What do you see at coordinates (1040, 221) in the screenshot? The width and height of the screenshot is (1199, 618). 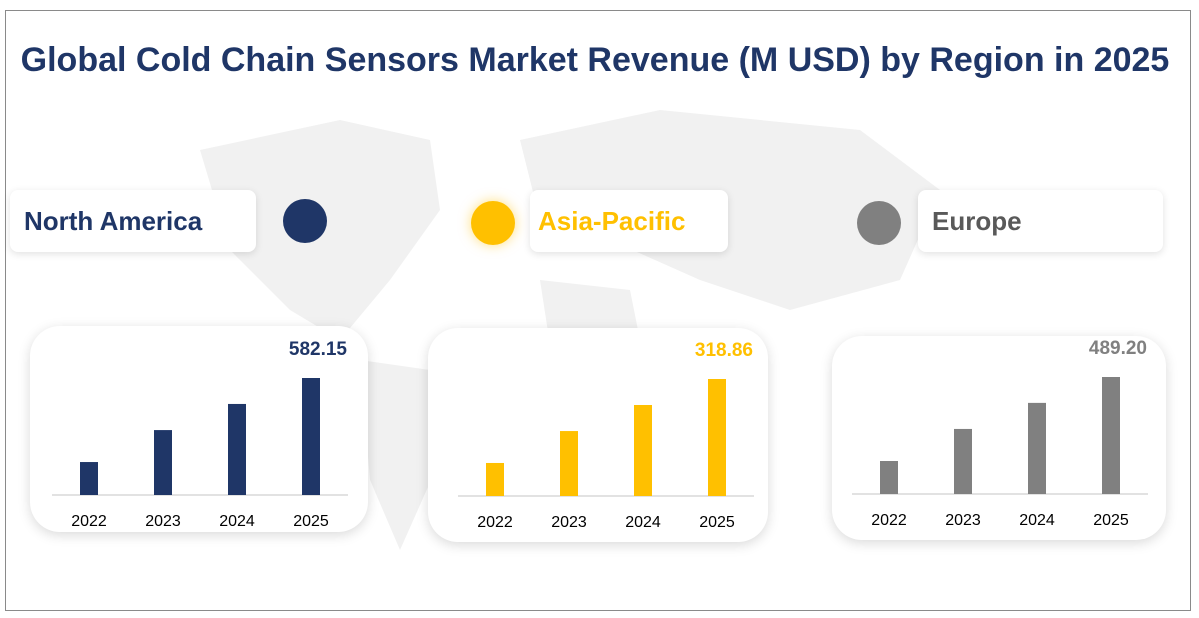 I see `legend-europe: Europe` at bounding box center [1040, 221].